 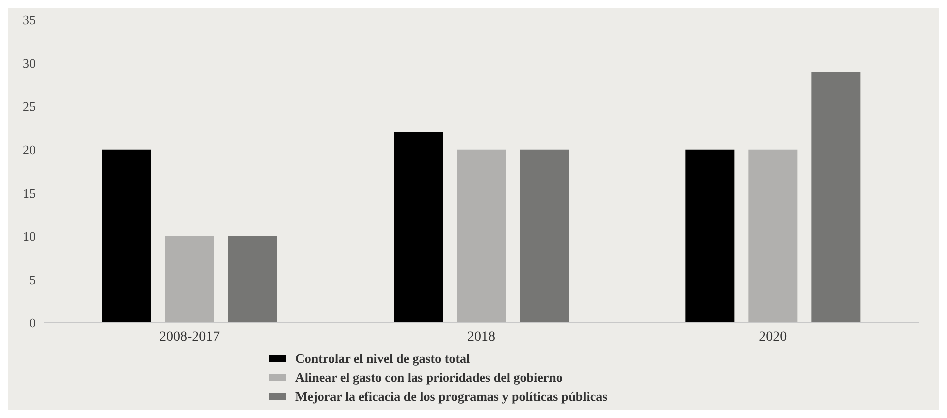 What do you see at coordinates (429, 378) in the screenshot?
I see `legend-label: Alinear el gasto con las prioridades del gobierno` at bounding box center [429, 378].